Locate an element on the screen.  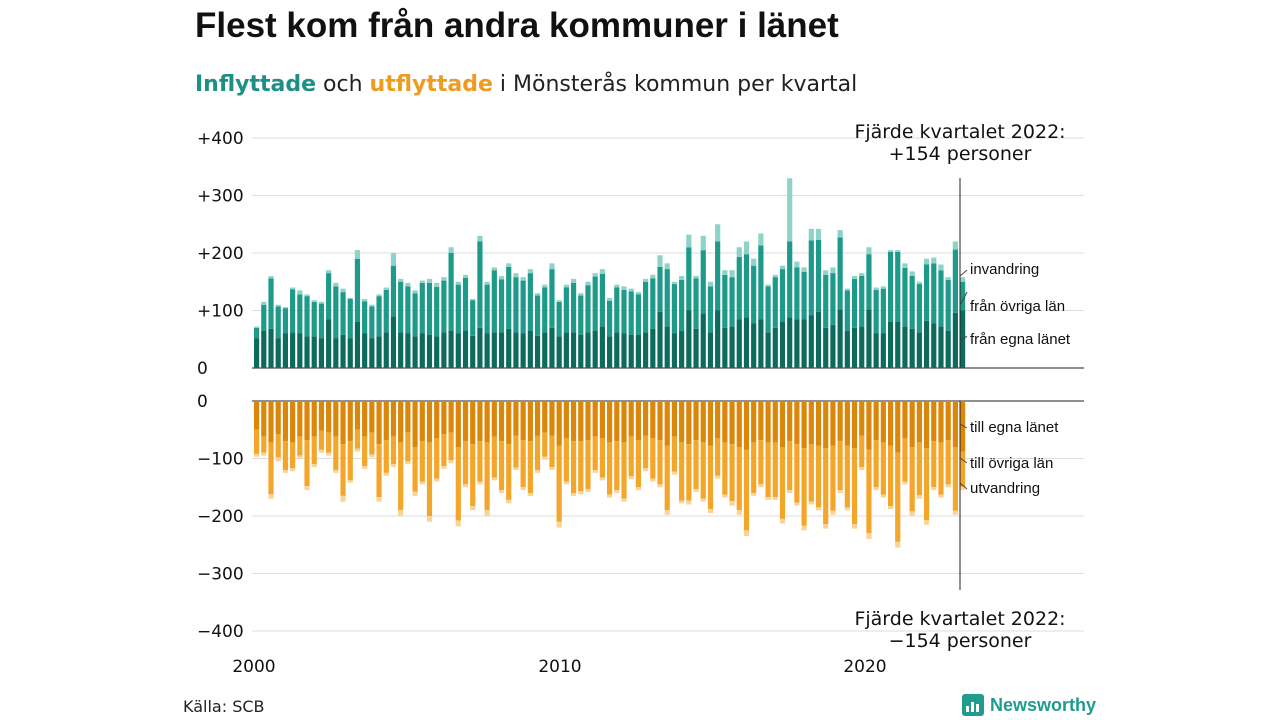
y-tick-label-bottom: −300 is located at coordinates (220, 575).